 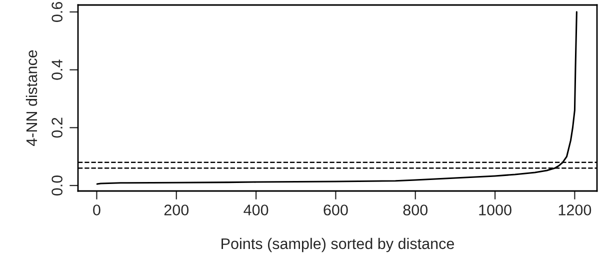 I want to click on x-tick-label: 0, so click(x=96, y=210).